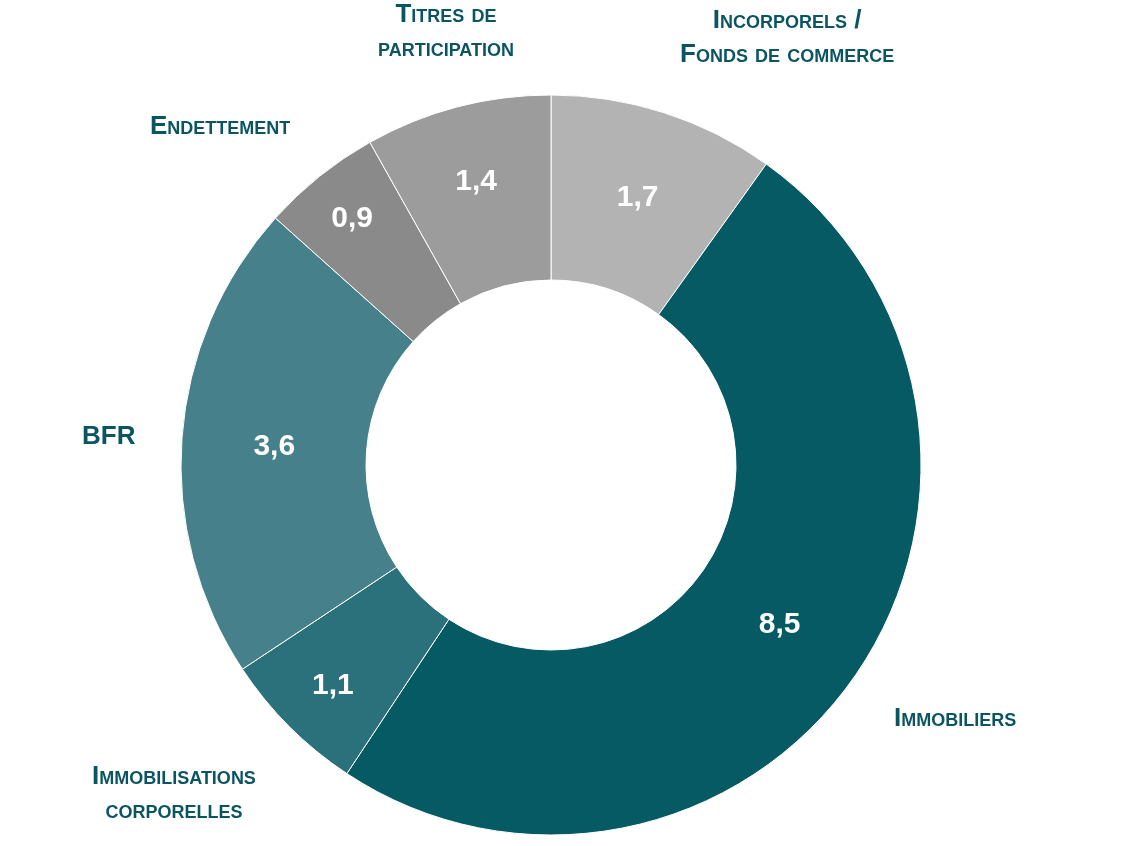 This screenshot has height=846, width=1128. What do you see at coordinates (333, 683) in the screenshot?
I see `data-label: 1,1` at bounding box center [333, 683].